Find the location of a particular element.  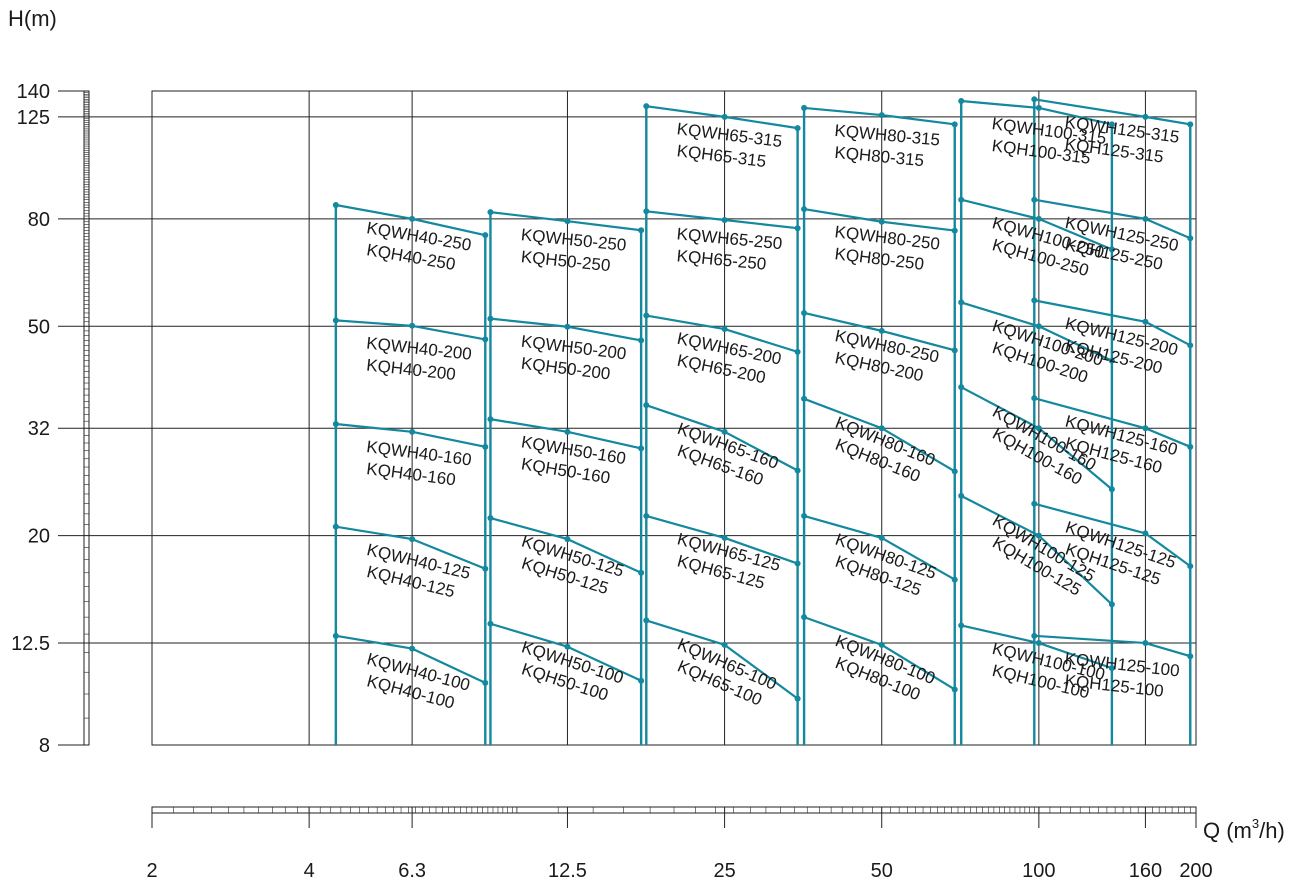

y-tick-label: 32 is located at coordinates (39, 429).